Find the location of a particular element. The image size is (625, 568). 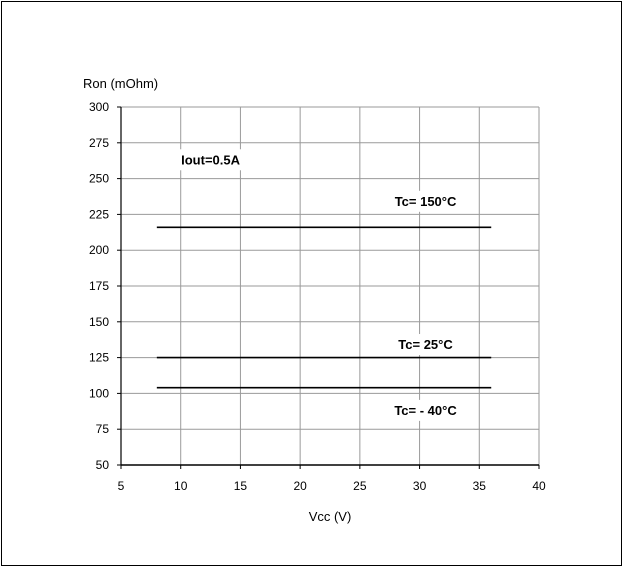

y-tick-label: 275 is located at coordinates (99, 143).